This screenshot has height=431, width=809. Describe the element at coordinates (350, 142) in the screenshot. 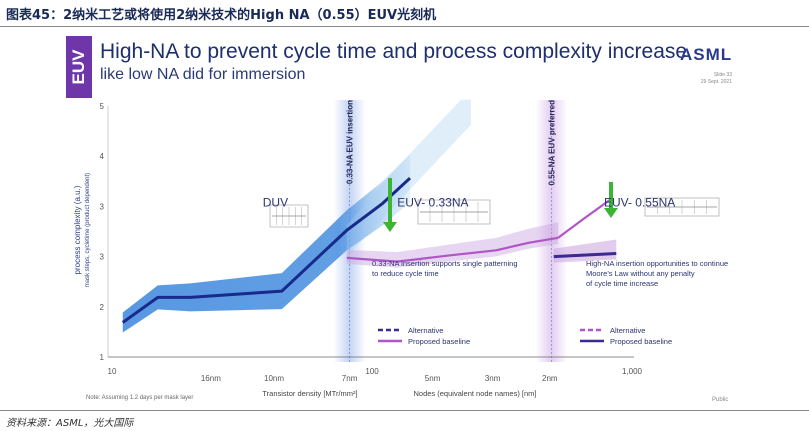

I see `insertion-label: 0.33-NA EUV insertion` at that location.